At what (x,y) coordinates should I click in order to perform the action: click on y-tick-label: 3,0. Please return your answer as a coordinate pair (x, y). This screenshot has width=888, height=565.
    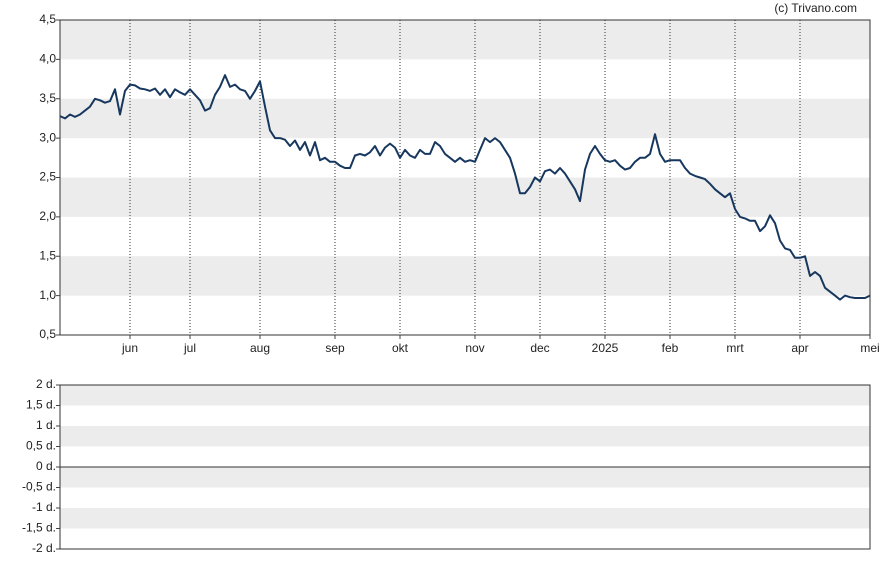
    Looking at the image, I should click on (47, 137).